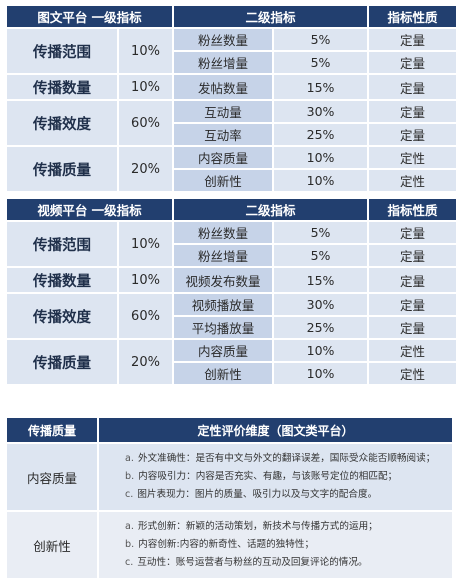  What do you see at coordinates (232, 316) in the screenshot?
I see `table-row: 传播效度 60% 视频播放量 30% 定量` at bounding box center [232, 316].